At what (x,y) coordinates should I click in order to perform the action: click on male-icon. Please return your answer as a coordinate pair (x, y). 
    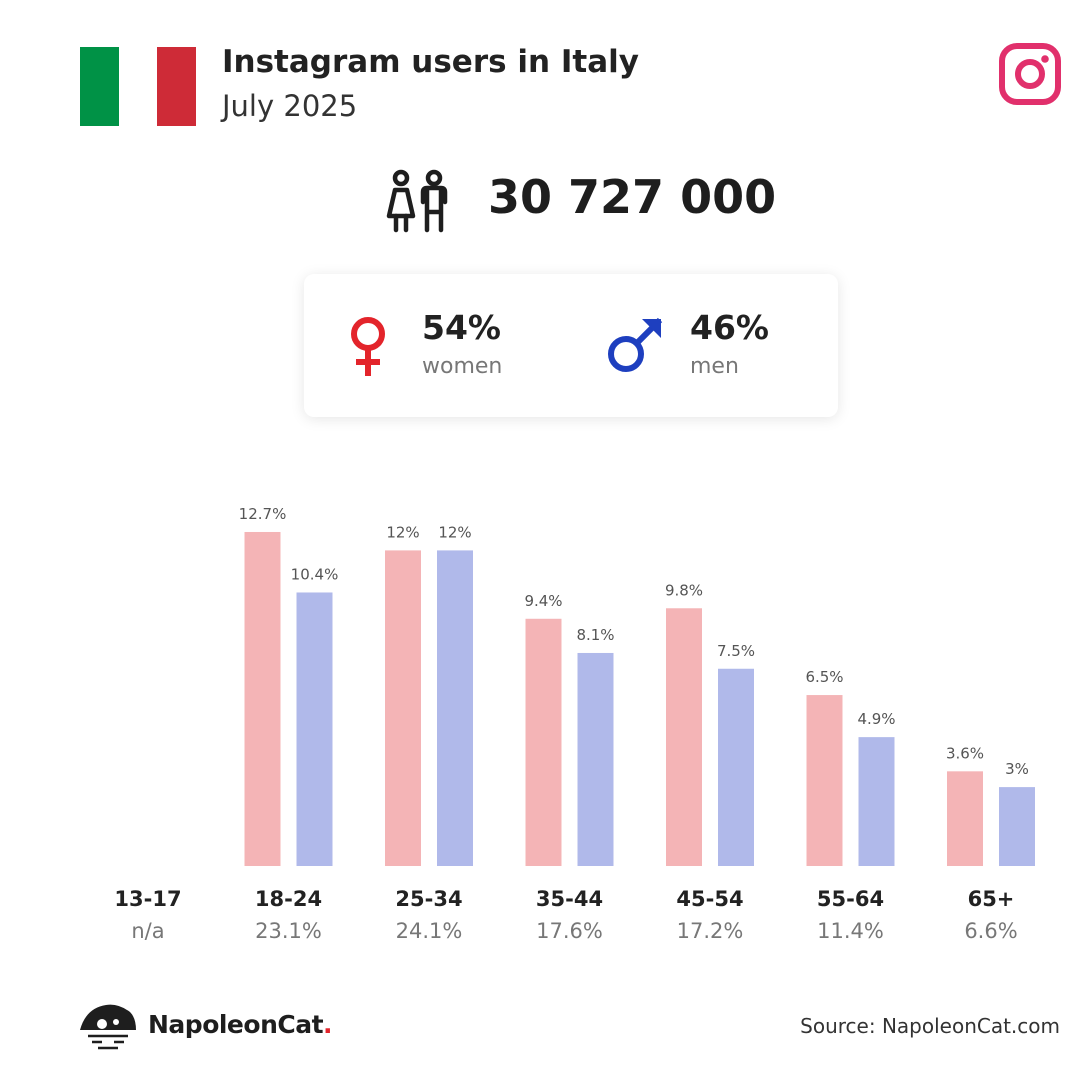
    Looking at the image, I should click on (635, 344).